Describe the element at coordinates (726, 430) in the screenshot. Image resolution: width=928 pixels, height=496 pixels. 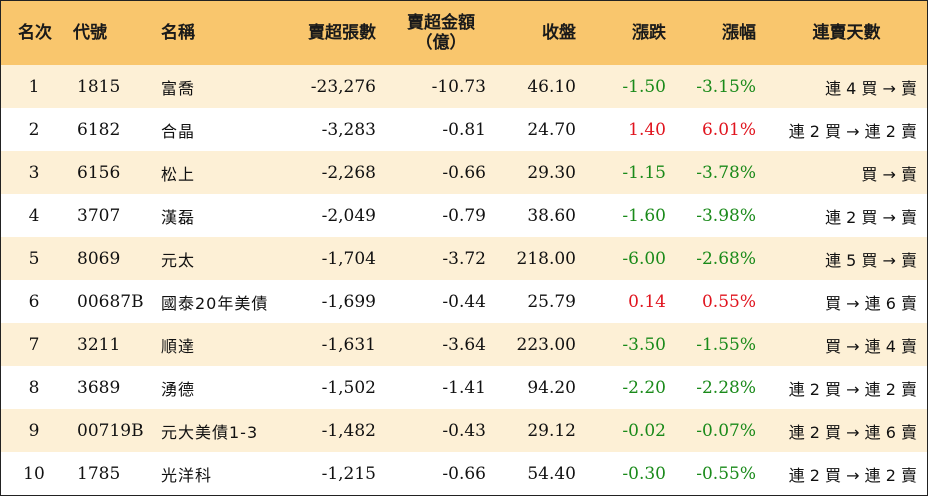
I see `cell-change-pct: -0.07%` at that location.